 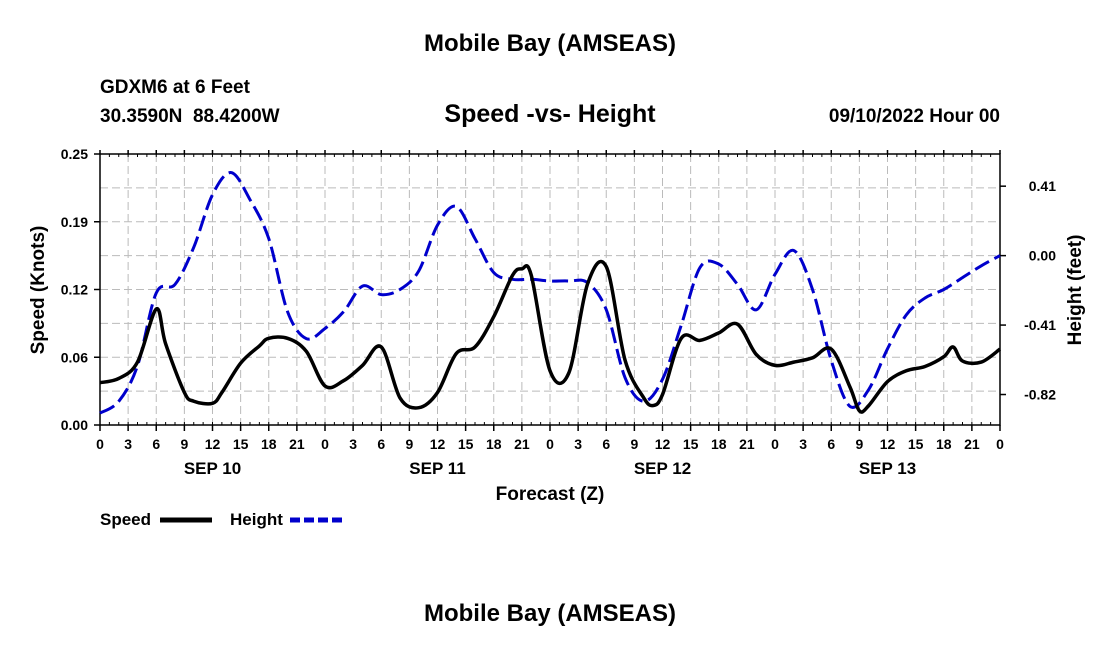 I want to click on y-tick-label: 0.19, so click(x=74, y=222).